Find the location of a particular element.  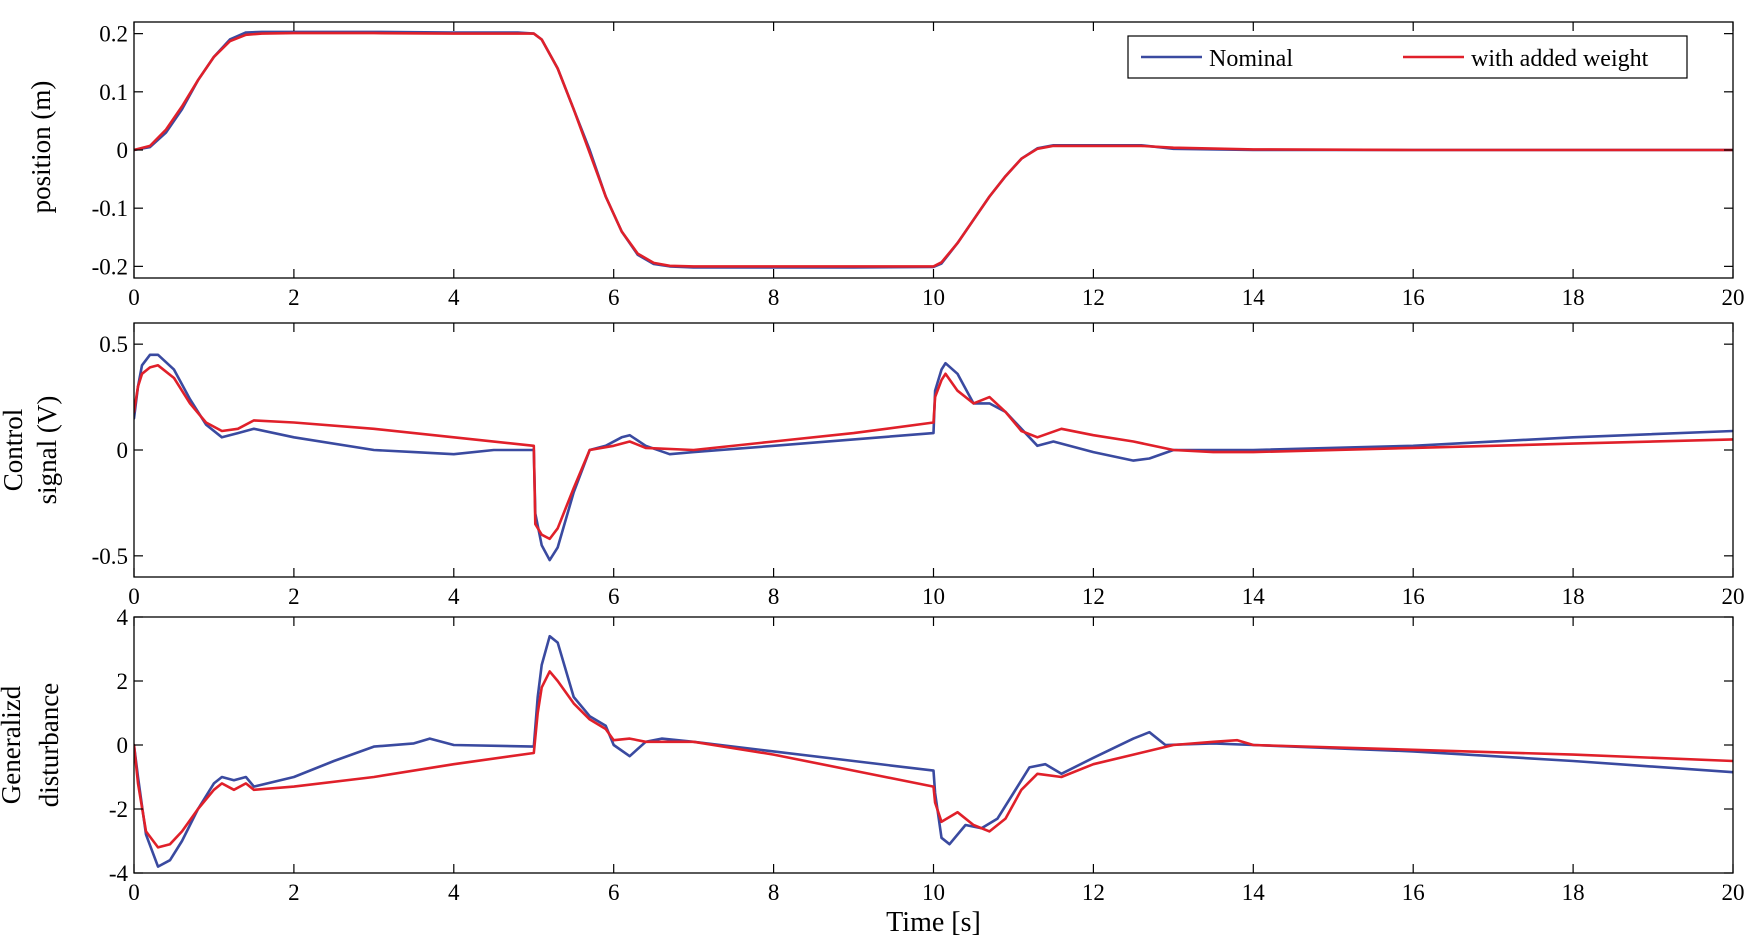

y-tick-label: -2 is located at coordinates (118, 809).